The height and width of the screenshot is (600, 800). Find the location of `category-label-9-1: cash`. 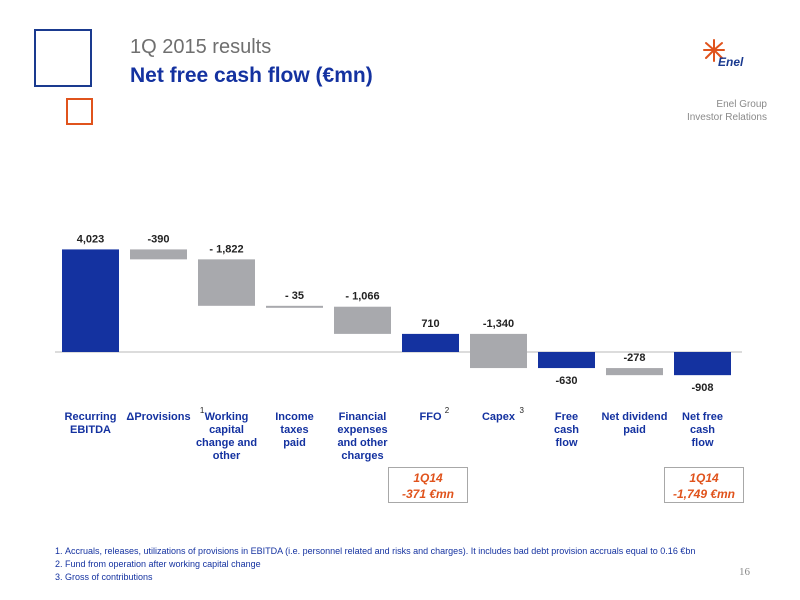

category-label-9-1: cash is located at coordinates (702, 430).